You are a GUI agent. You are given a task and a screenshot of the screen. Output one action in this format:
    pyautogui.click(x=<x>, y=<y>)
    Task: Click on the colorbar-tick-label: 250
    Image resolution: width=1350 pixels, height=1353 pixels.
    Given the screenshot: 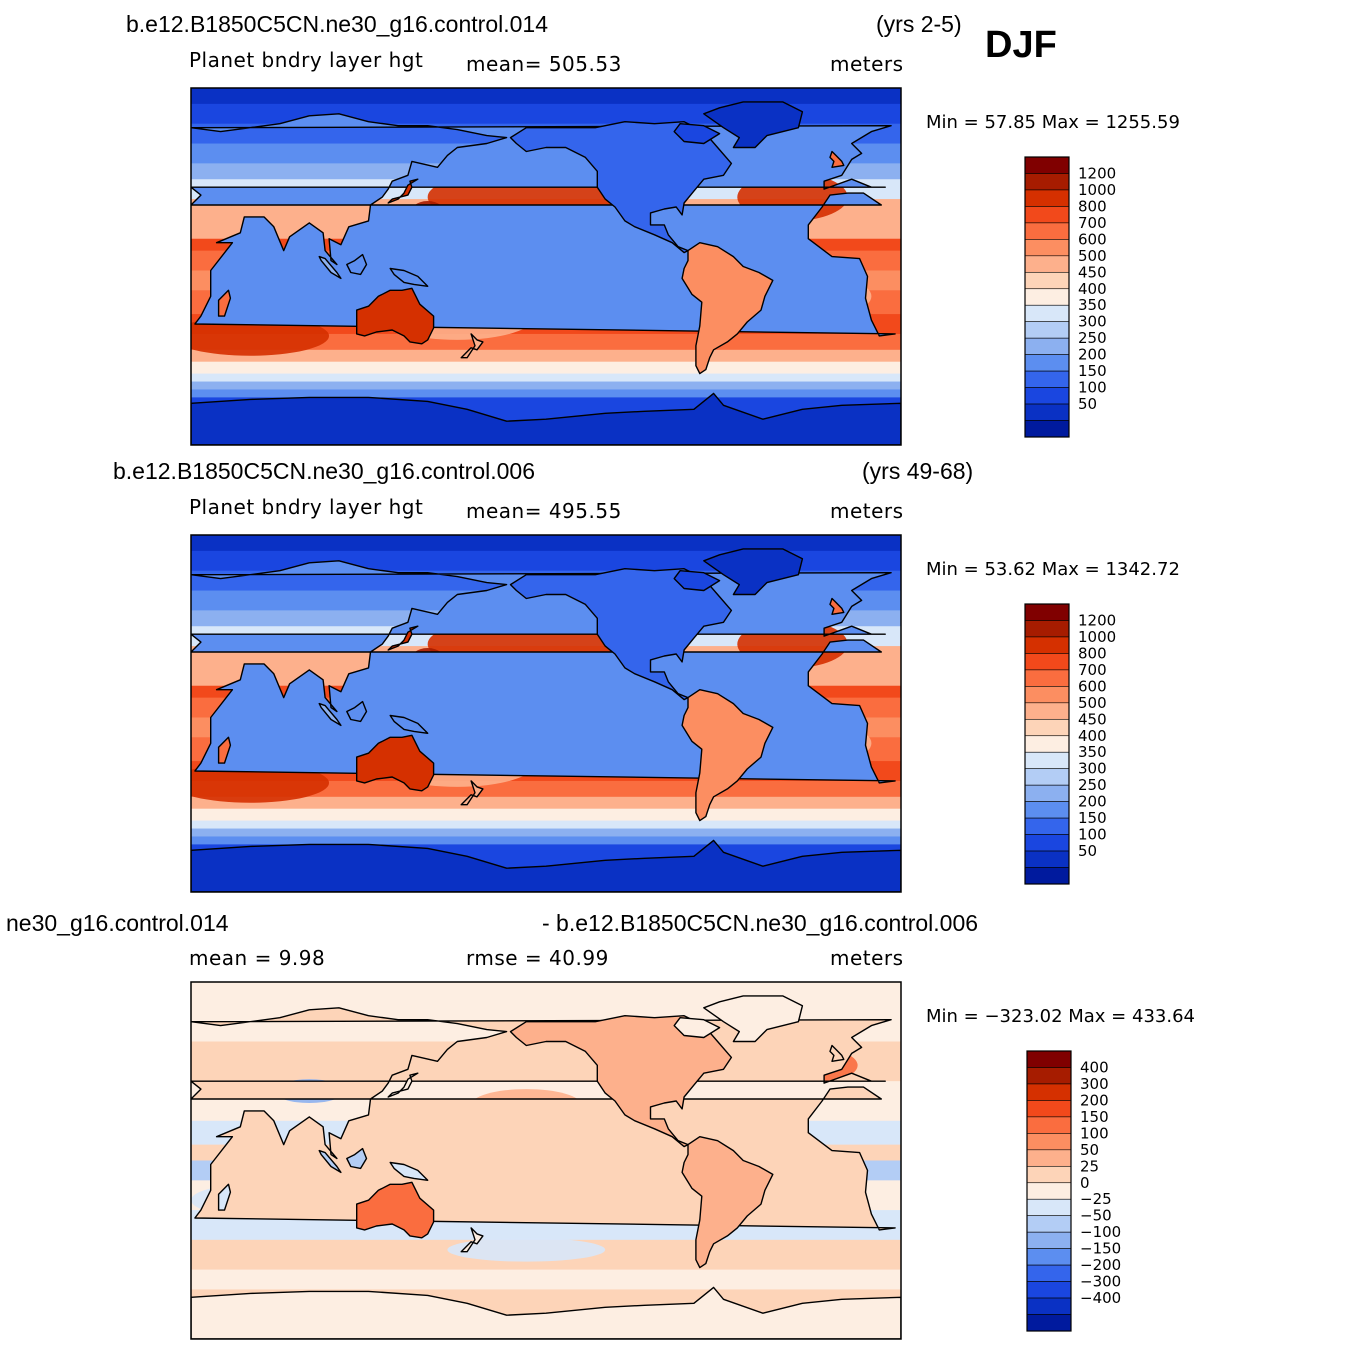 What is the action you would take?
    pyautogui.click(x=1092, y=785)
    